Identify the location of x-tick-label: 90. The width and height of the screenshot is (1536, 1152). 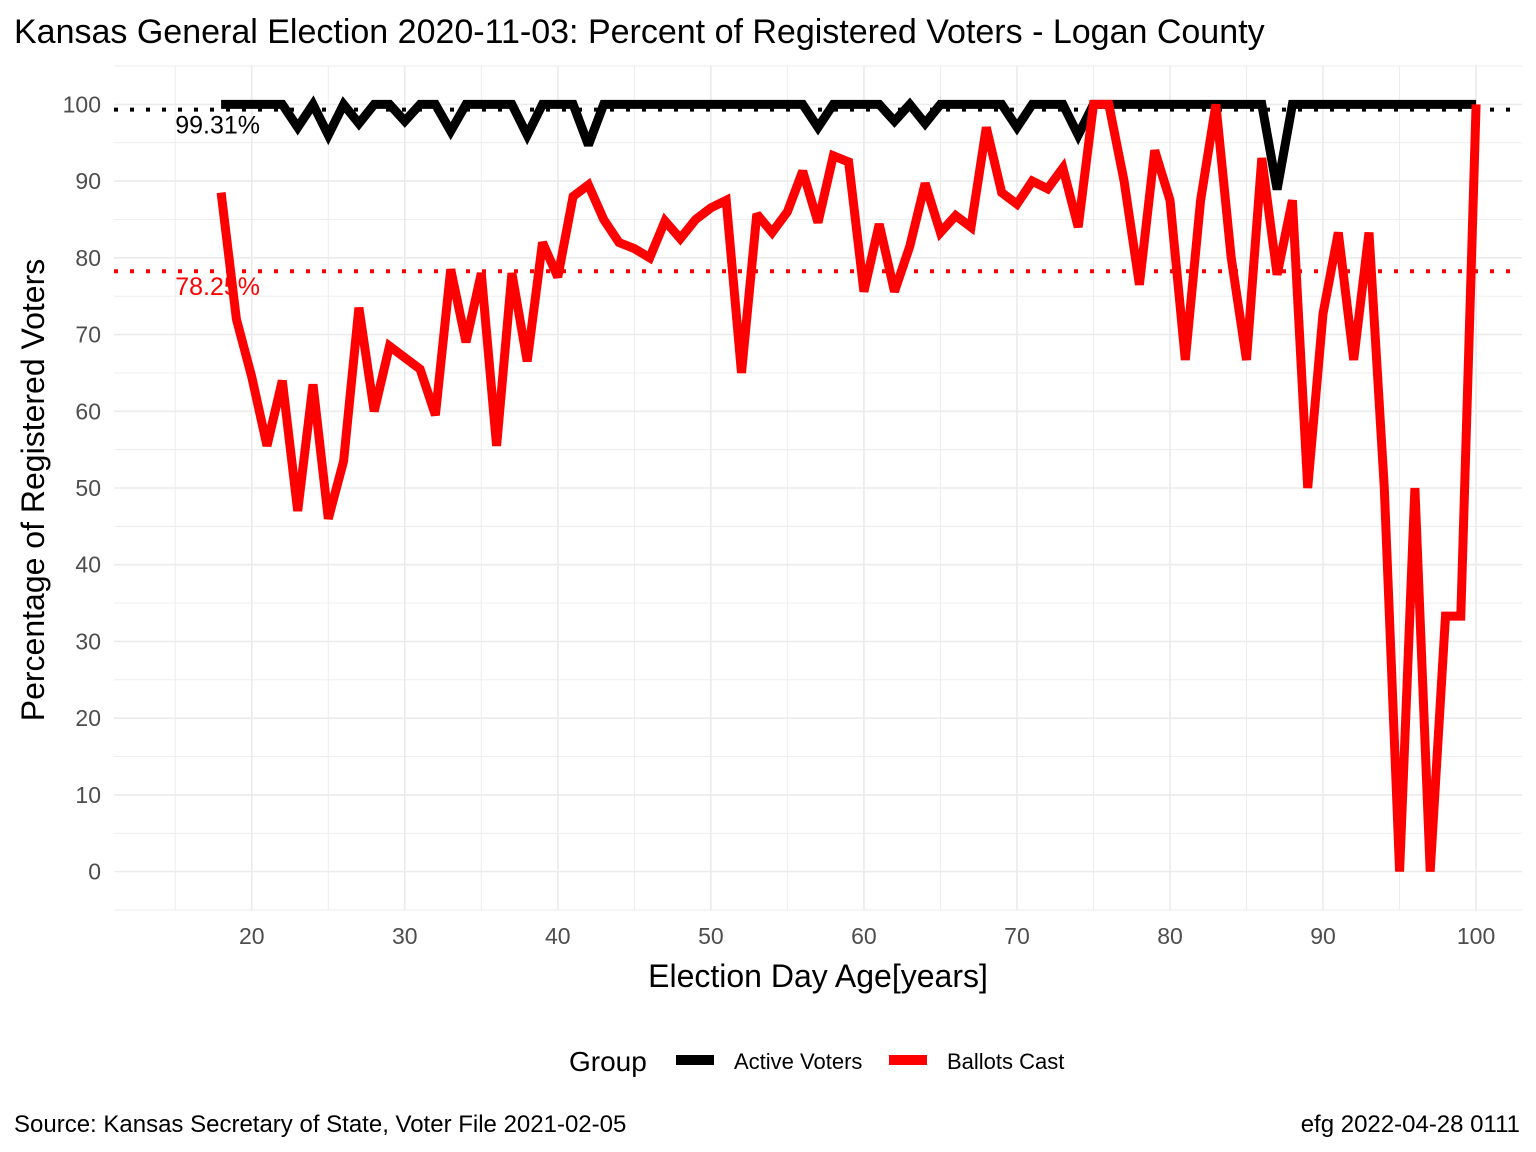
(1323, 936).